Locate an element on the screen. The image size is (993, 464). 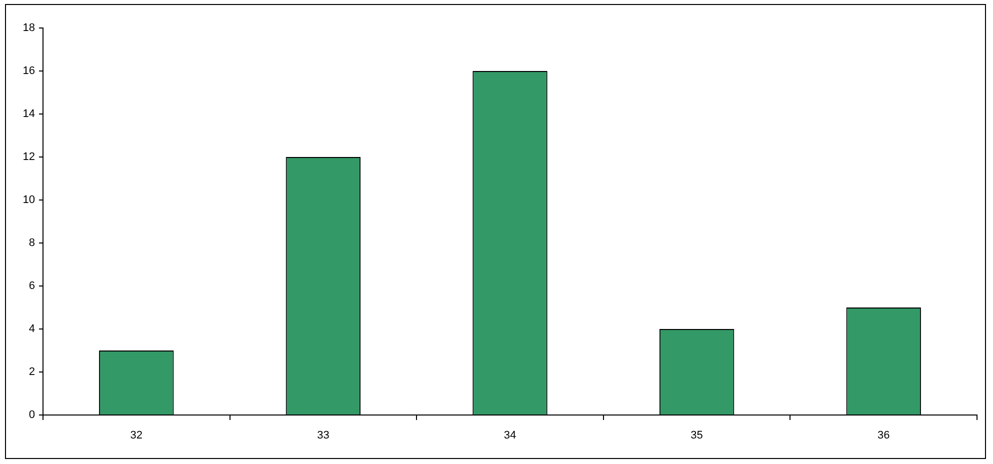
x-tick-label: 32 is located at coordinates (136, 436).